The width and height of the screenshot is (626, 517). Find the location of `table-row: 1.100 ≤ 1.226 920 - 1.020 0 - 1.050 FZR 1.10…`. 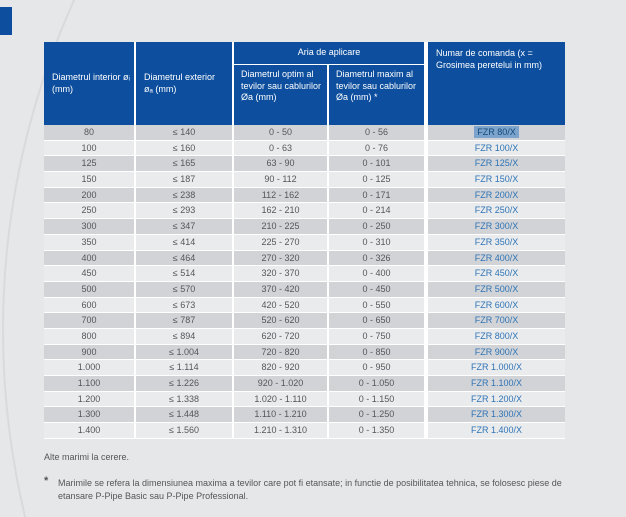

table-row: 1.100 ≤ 1.226 920 - 1.020 0 - 1.050 FZR 1.10… is located at coordinates (304, 384).